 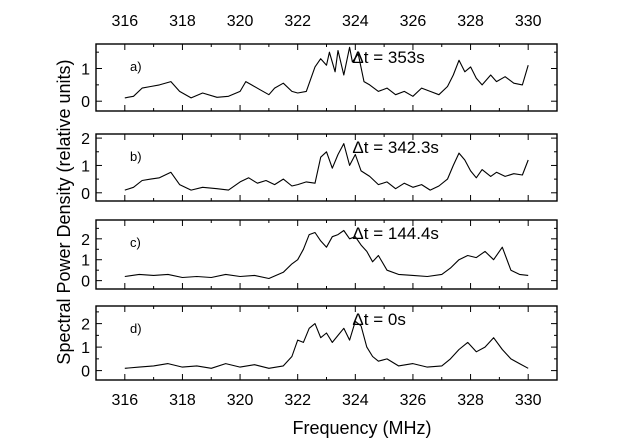 What do you see at coordinates (528, 21) in the screenshot?
I see `top-x-tick-label: 330` at bounding box center [528, 21].